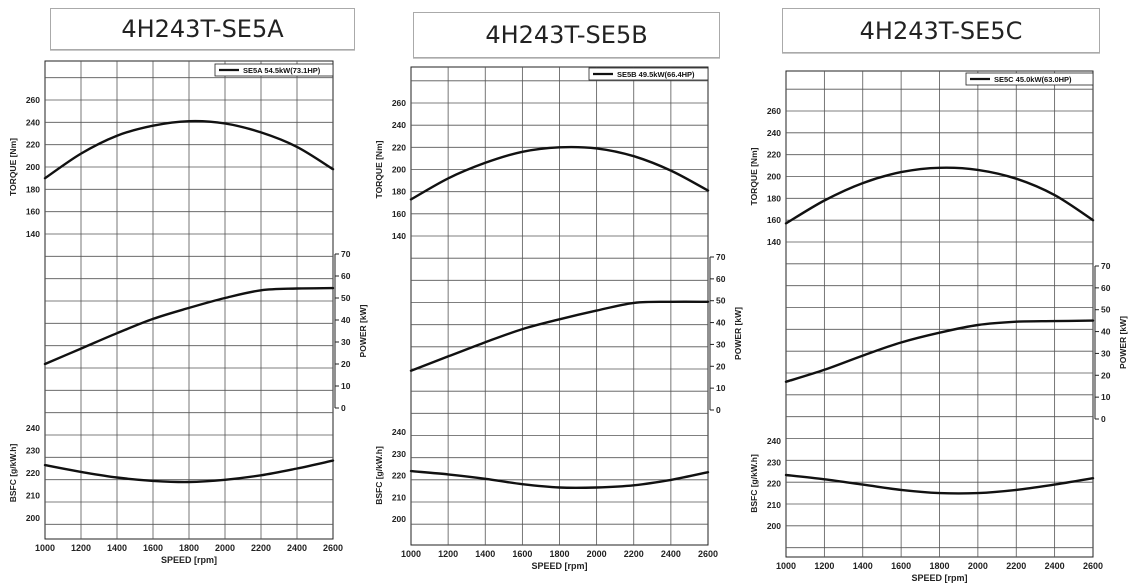  What do you see at coordinates (282, 70) in the screenshot?
I see `legend-label: SE5A 54.5kW(73.1HP)` at bounding box center [282, 70].